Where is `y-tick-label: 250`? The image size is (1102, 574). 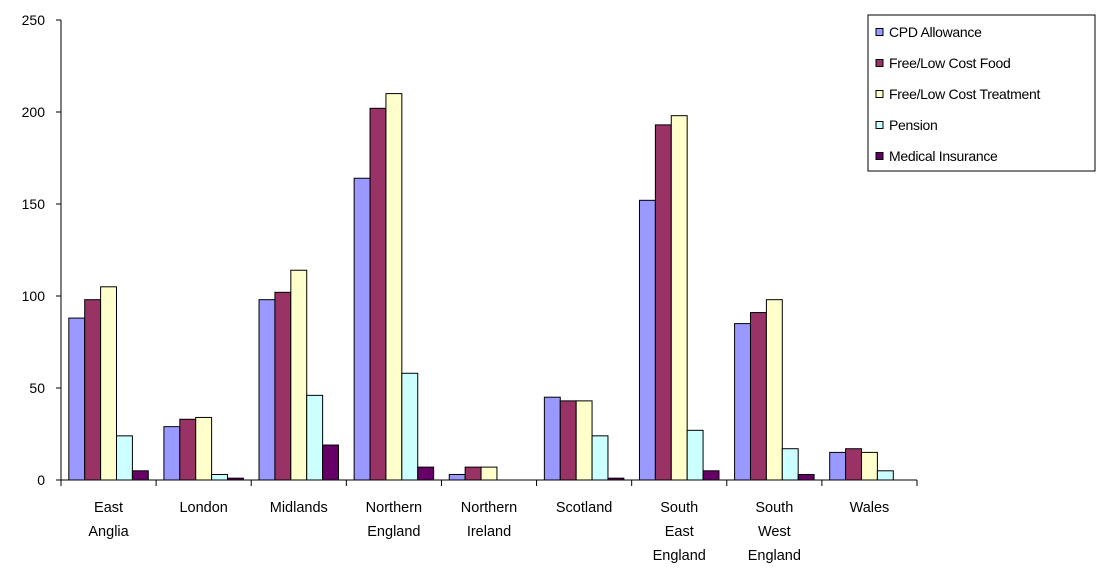
y-tick-label: 250 is located at coordinates (34, 20).